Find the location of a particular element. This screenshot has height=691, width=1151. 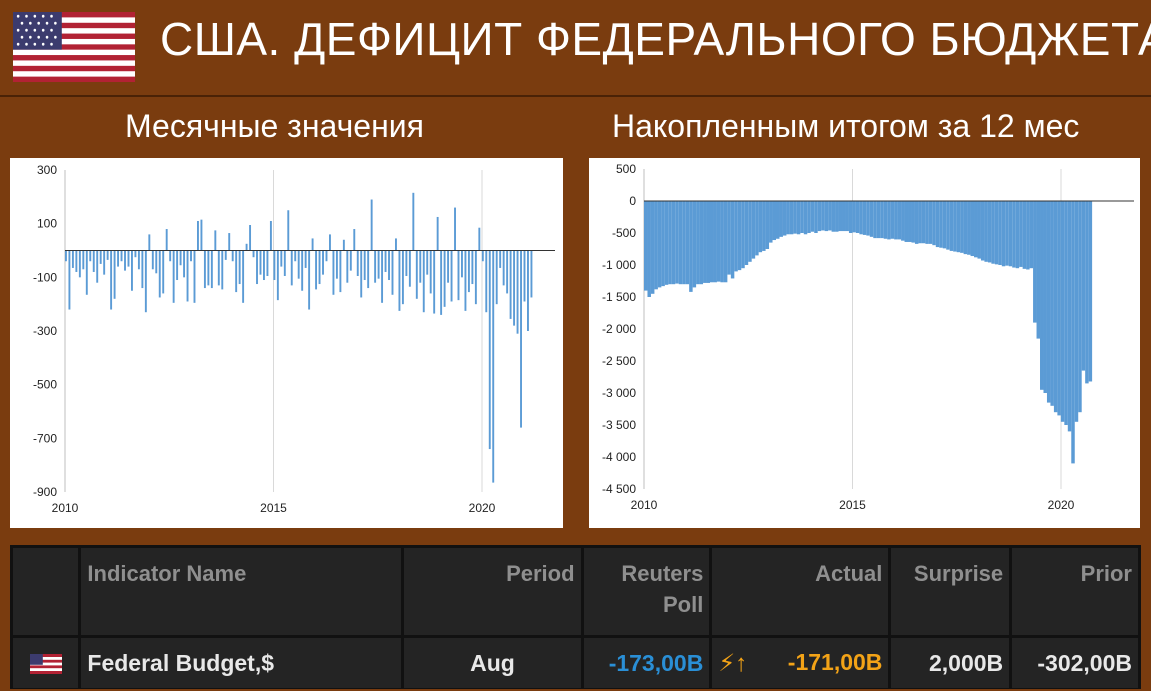

y-tick-label: -3 000 is located at coordinates (619, 393).